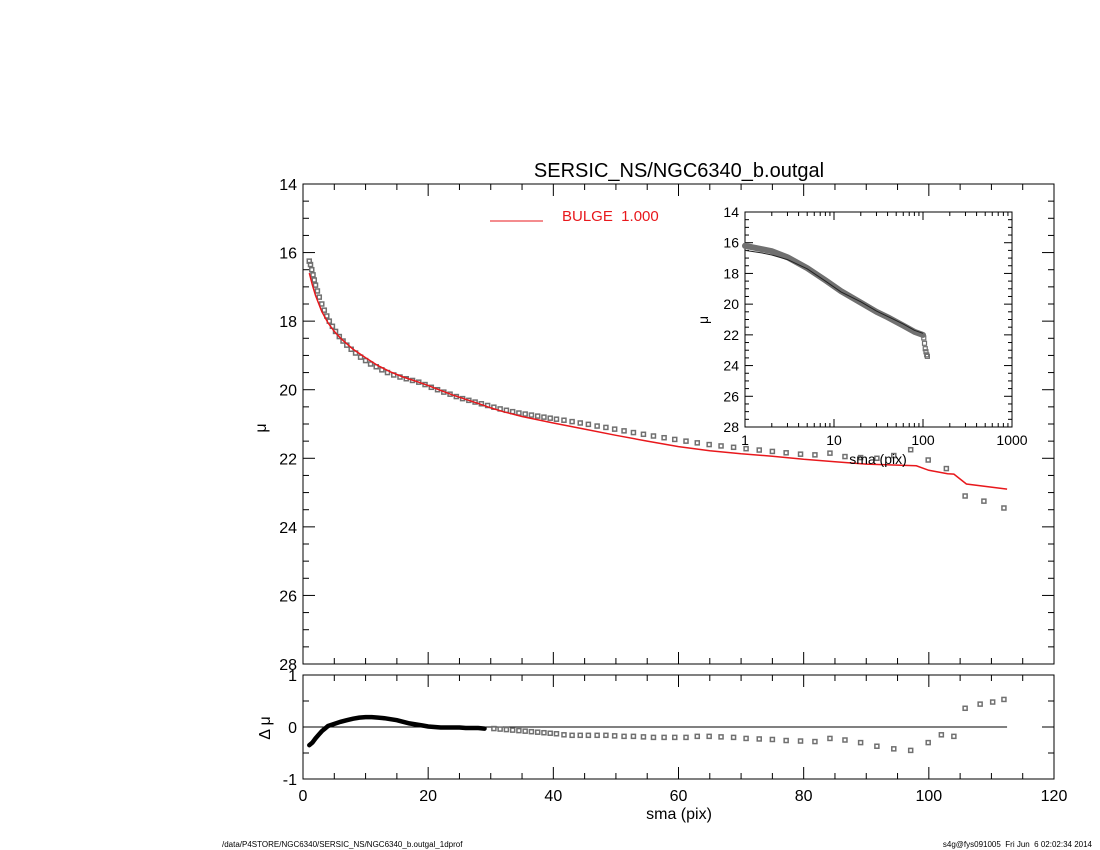 The height and width of the screenshot is (850, 1100). Describe the element at coordinates (288, 459) in the screenshot. I see `main-y-tick-label: 22` at that location.